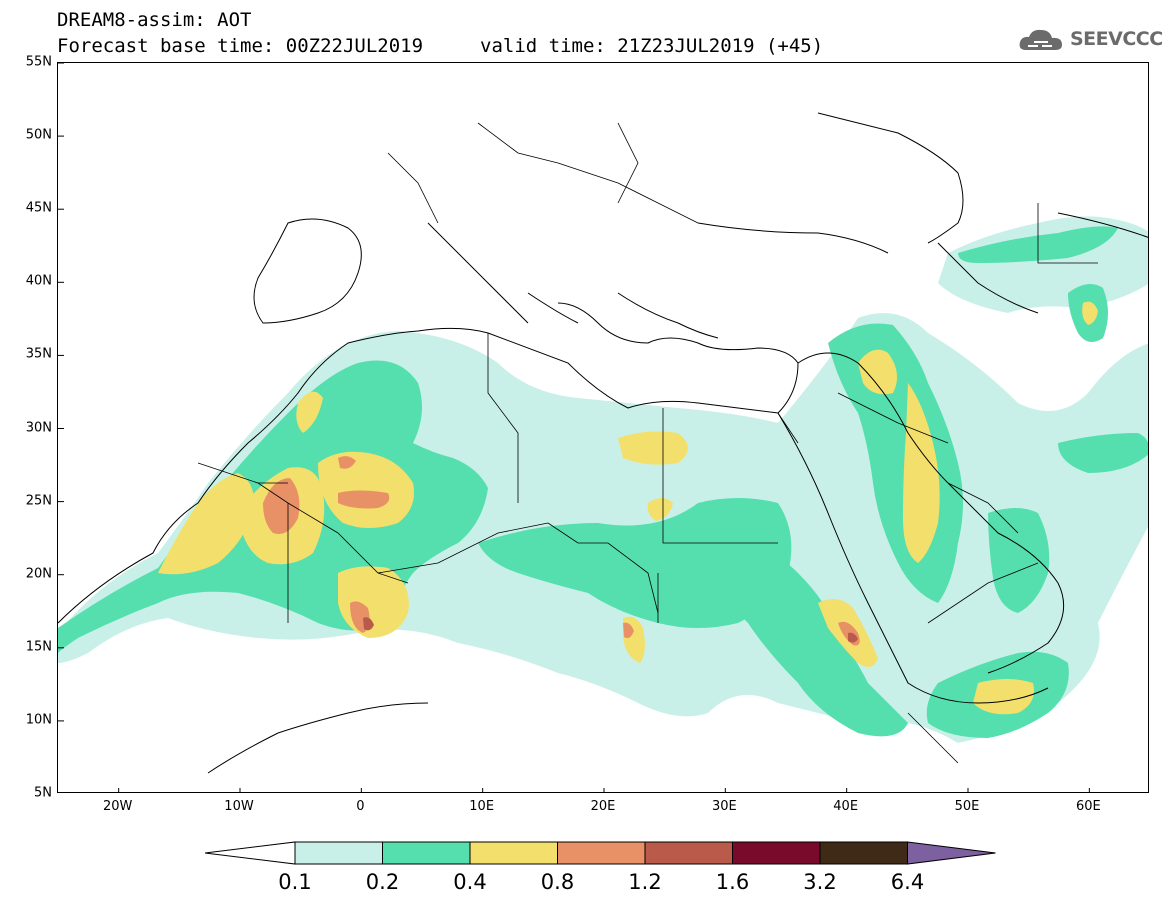 The image size is (1165, 905). I want to click on lon-label: 50E, so click(967, 806).